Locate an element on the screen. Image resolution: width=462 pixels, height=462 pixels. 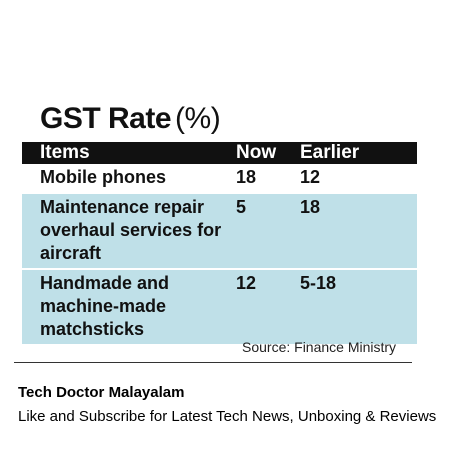
cell-item: Mobile phones is located at coordinates (129, 178).